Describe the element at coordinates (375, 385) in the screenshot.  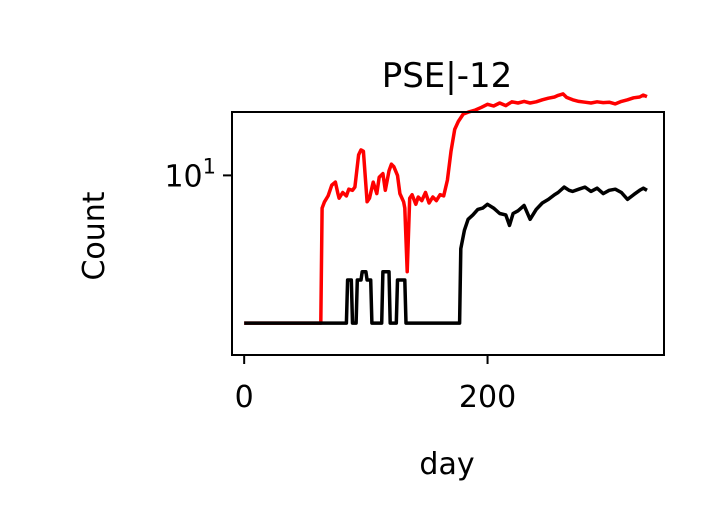
I see `x-axis-ticks: 0 200` at that location.